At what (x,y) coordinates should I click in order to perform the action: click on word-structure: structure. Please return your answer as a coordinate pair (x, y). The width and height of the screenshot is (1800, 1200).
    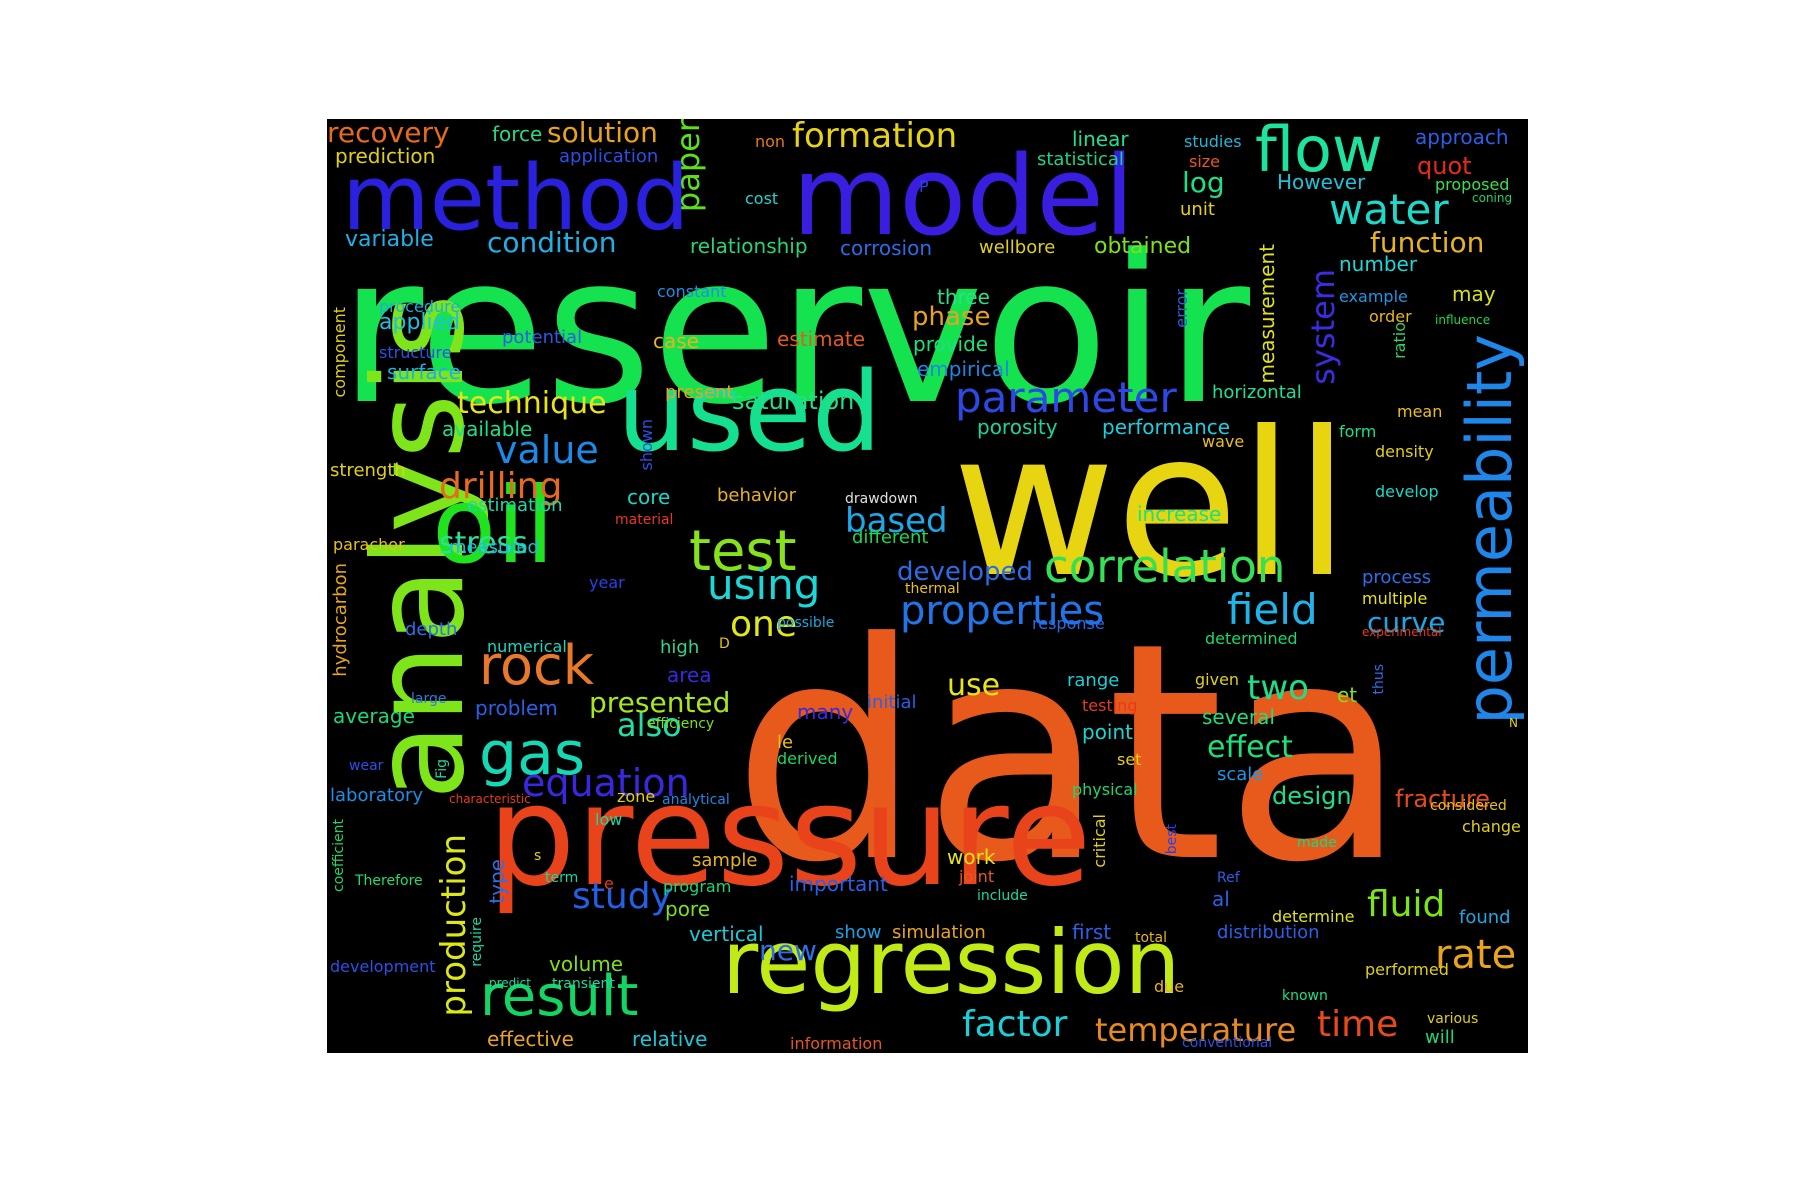
    Looking at the image, I should click on (415, 352).